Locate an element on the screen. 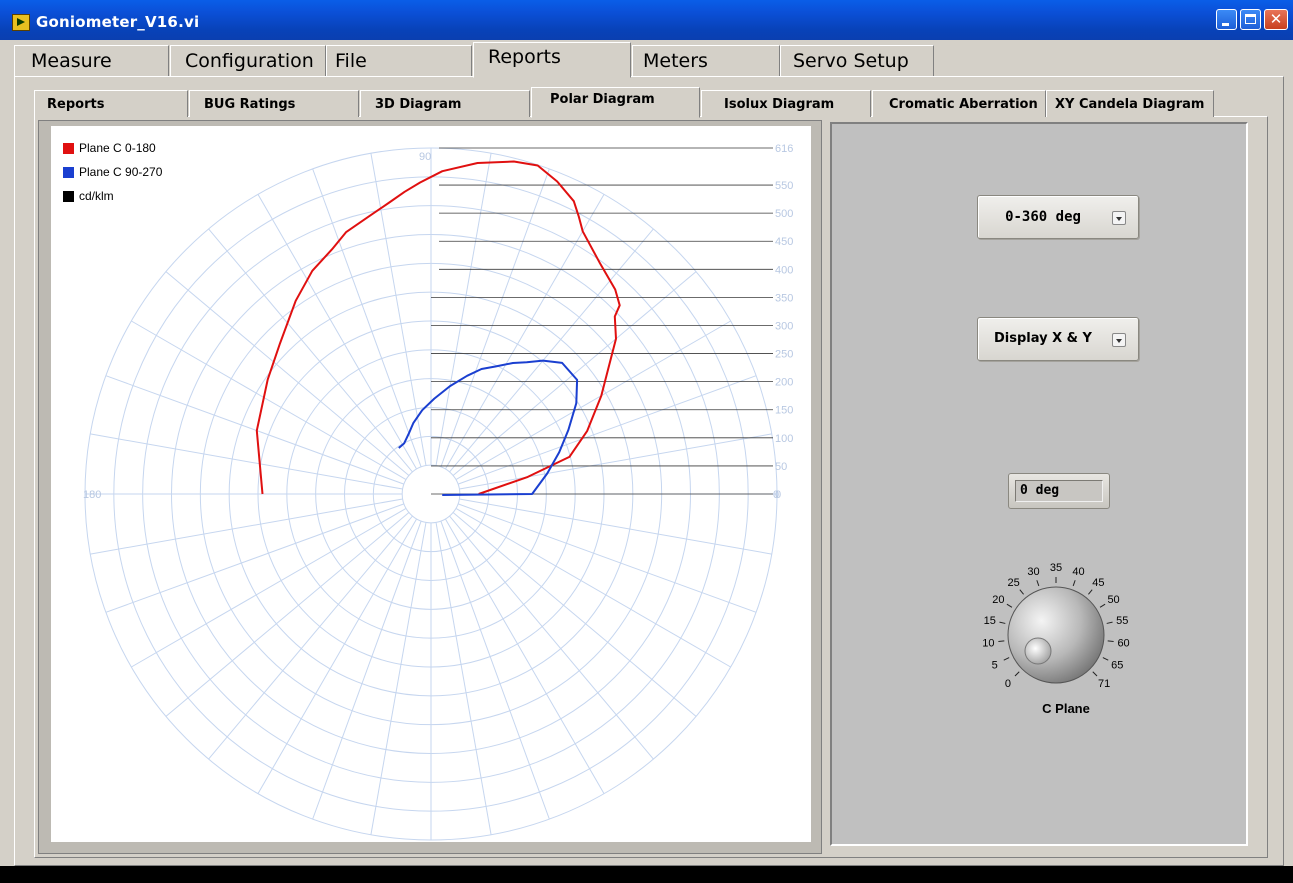  radial-tick-label: 50 is located at coordinates (781, 467).